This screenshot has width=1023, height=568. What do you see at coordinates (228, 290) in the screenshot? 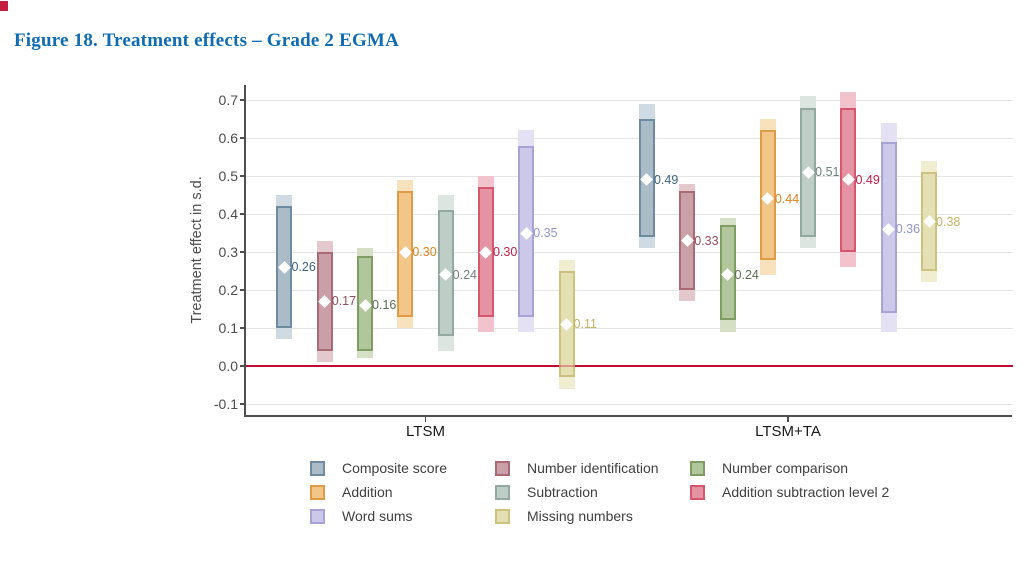
I see `y-tick-label: 0.2` at bounding box center [228, 290].